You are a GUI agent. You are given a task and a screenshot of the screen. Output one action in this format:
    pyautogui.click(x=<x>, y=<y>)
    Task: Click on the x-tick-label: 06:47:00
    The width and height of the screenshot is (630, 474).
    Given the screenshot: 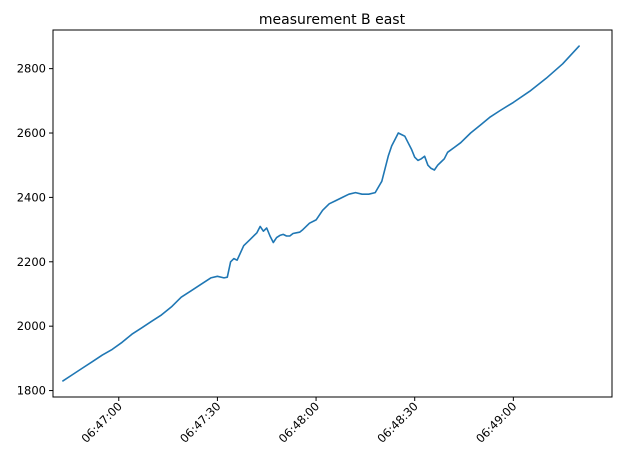 What is the action you would take?
    pyautogui.click(x=101, y=422)
    